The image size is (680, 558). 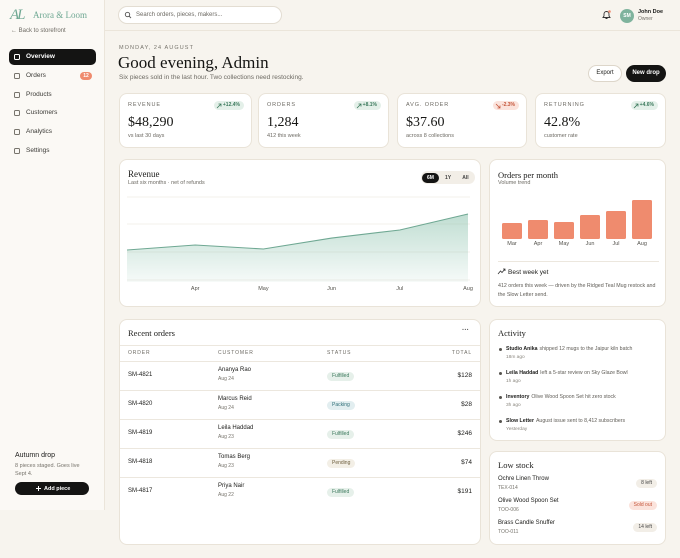 I want to click on order-id: SM-4819, so click(x=140, y=433).